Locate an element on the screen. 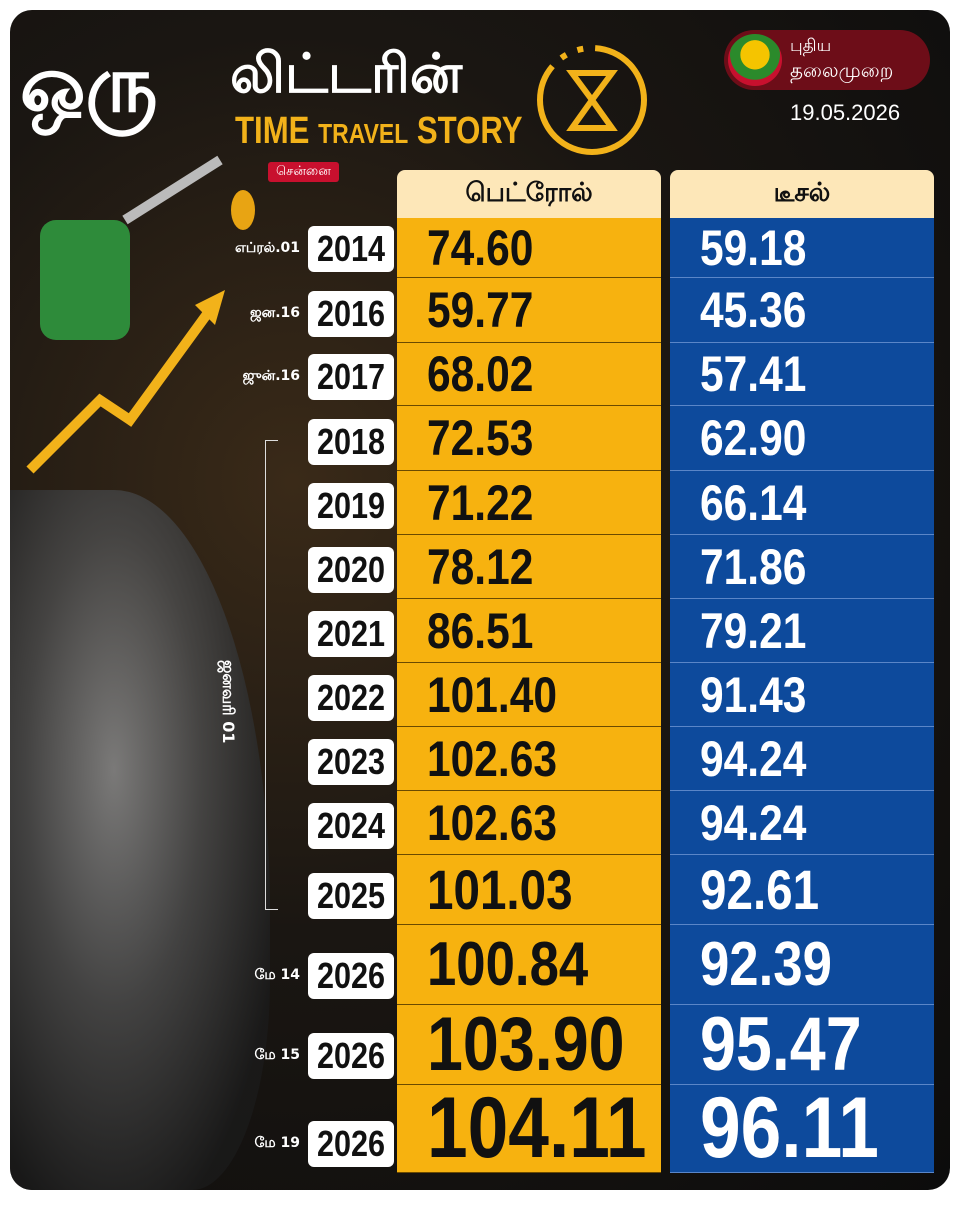  clock-ring is located at coordinates (592, 100).